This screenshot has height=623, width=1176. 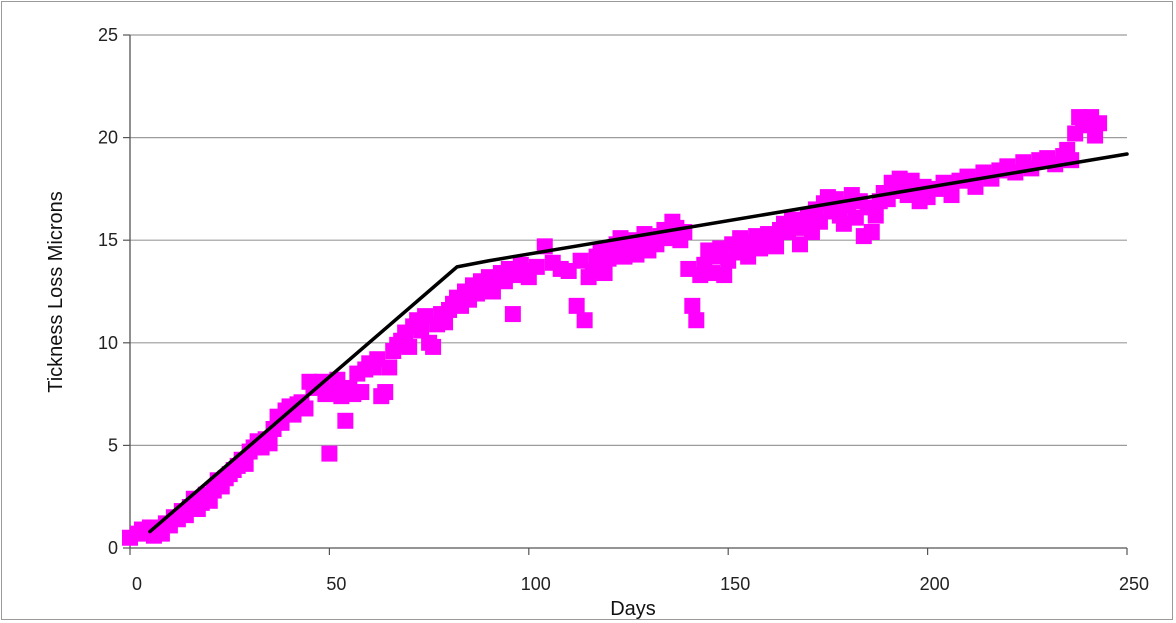 What do you see at coordinates (108, 240) in the screenshot?
I see `y-tick-label: 15` at bounding box center [108, 240].